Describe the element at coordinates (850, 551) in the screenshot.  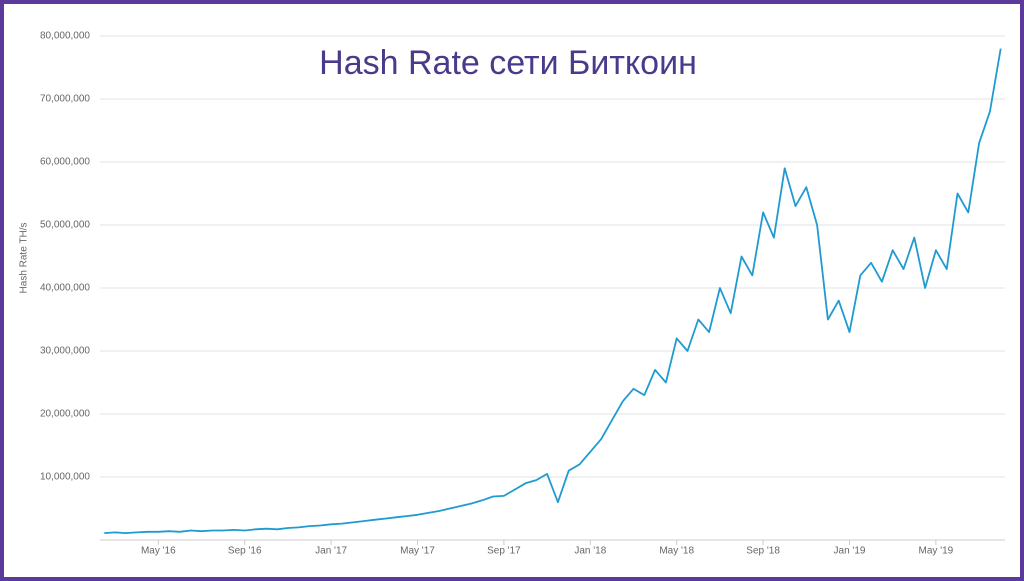
I see `x-tick-label: Jan '19` at that location.